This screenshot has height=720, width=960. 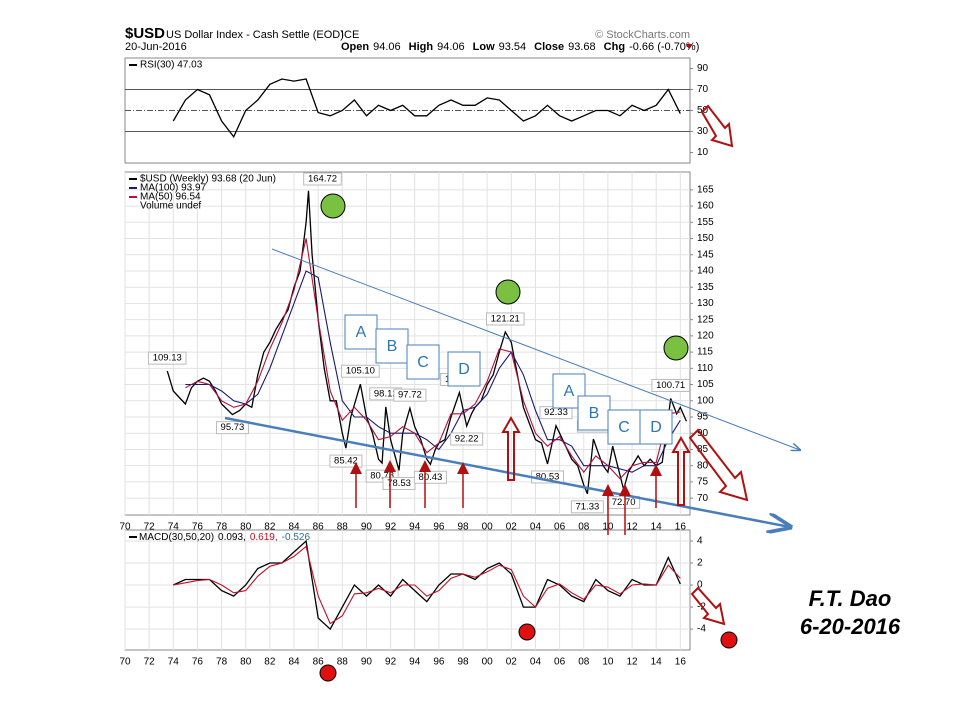 I want to click on quote-value: -0.66 (-0.70%), so click(x=664, y=47).